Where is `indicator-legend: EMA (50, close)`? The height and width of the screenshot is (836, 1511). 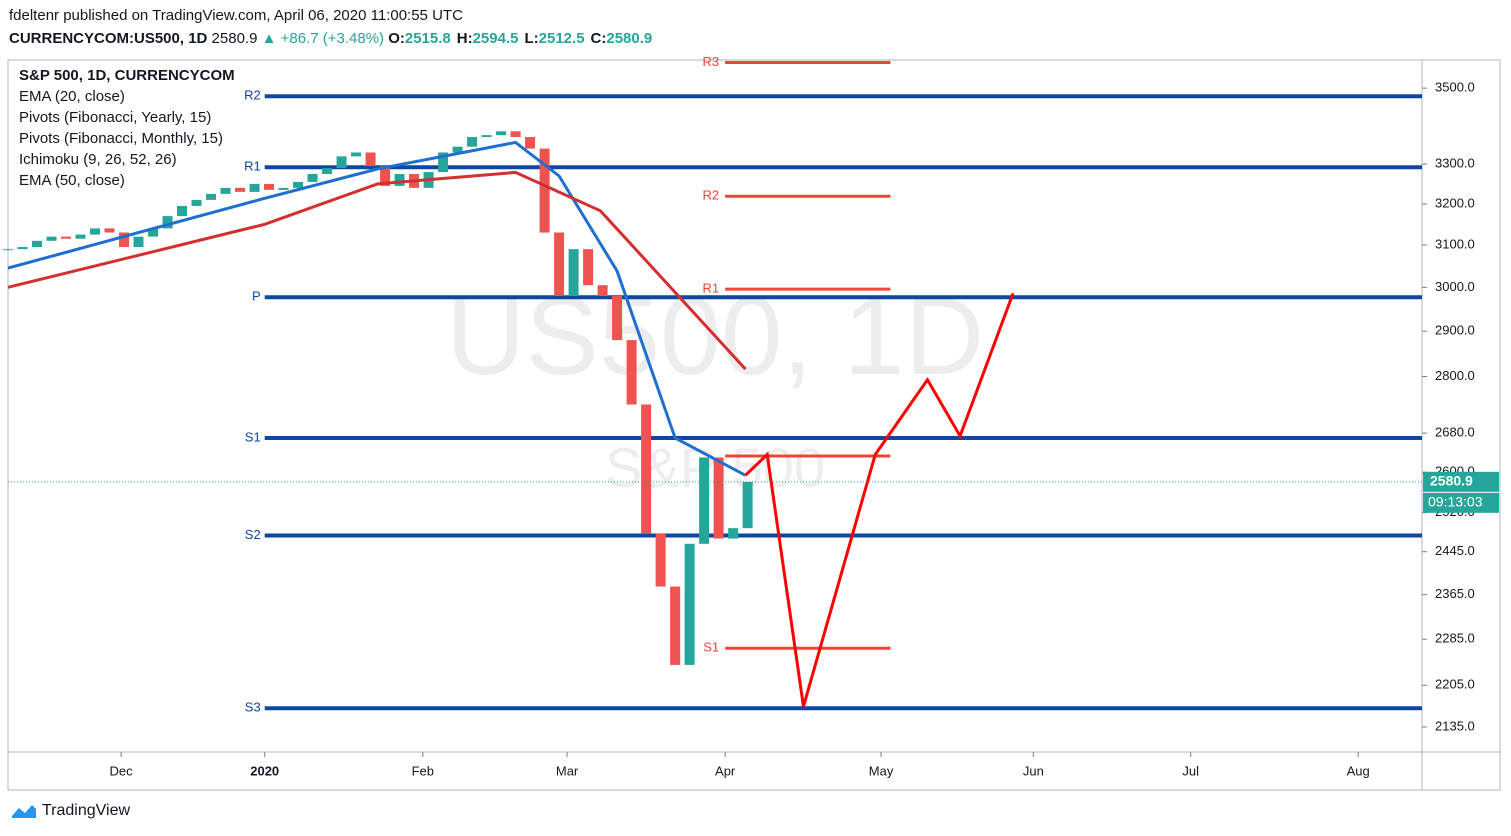 indicator-legend: EMA (50, close) is located at coordinates (72, 180).